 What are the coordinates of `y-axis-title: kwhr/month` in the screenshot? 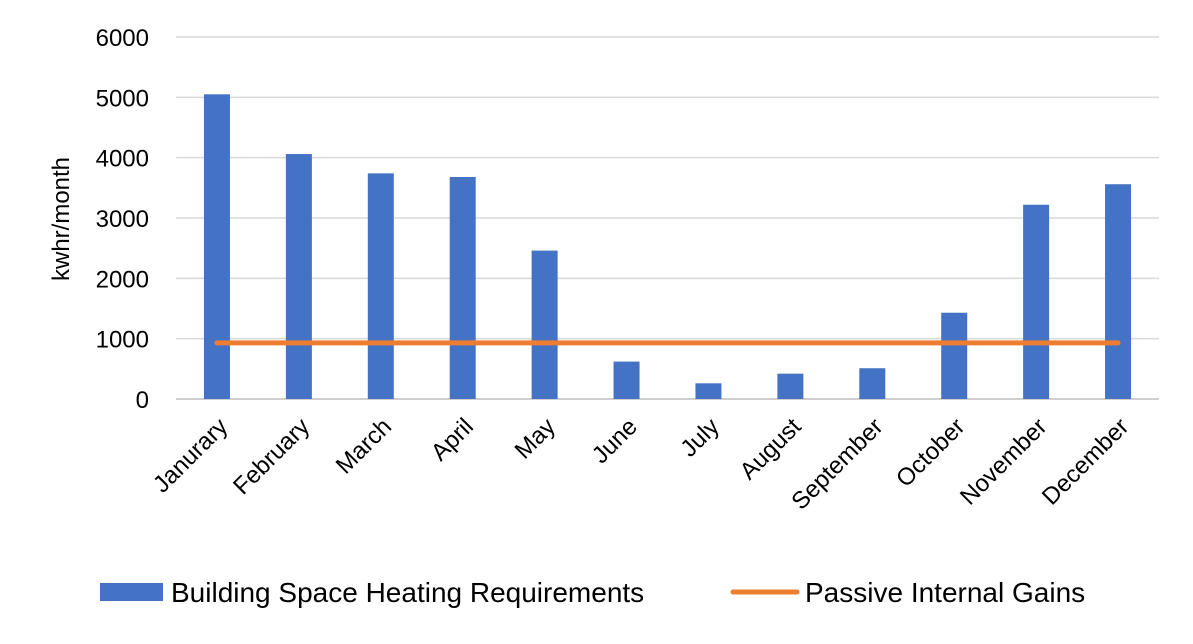 It's located at (61, 219).